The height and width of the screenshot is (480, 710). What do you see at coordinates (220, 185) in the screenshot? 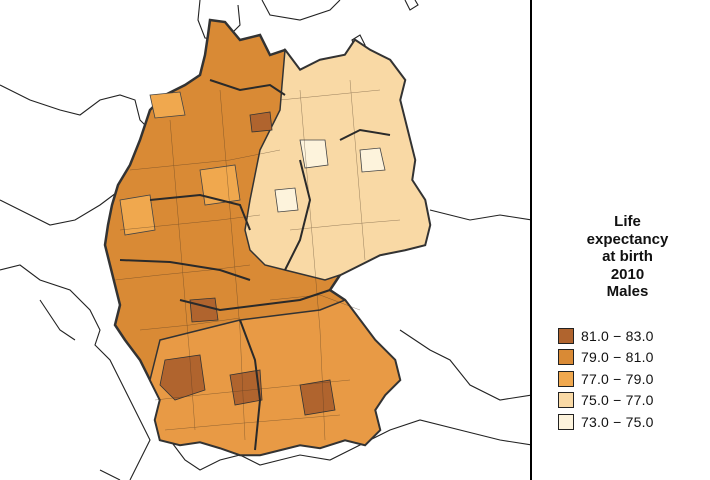
I see `central-patch` at bounding box center [220, 185].